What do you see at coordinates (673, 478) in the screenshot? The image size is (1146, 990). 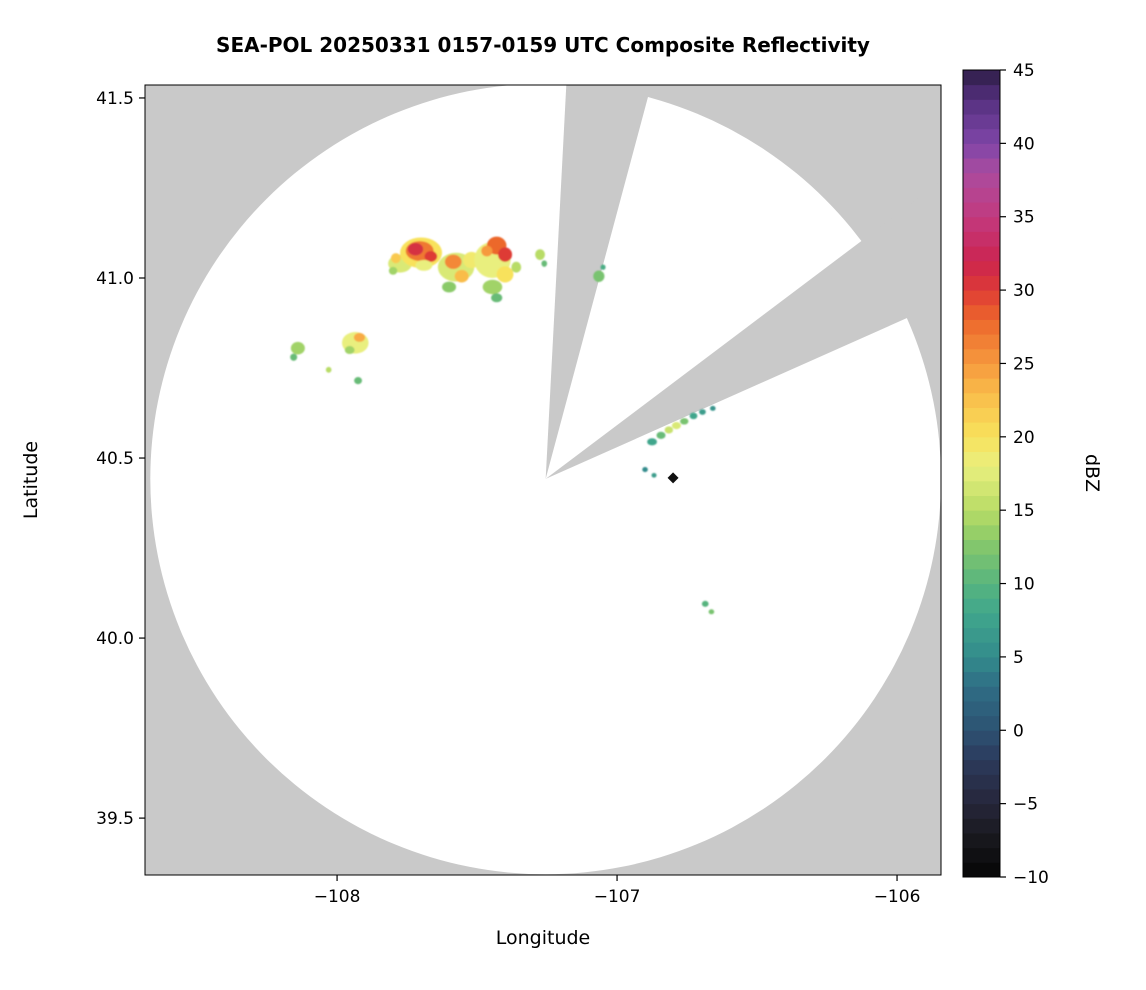 I see `radar-site-marker` at bounding box center [673, 478].